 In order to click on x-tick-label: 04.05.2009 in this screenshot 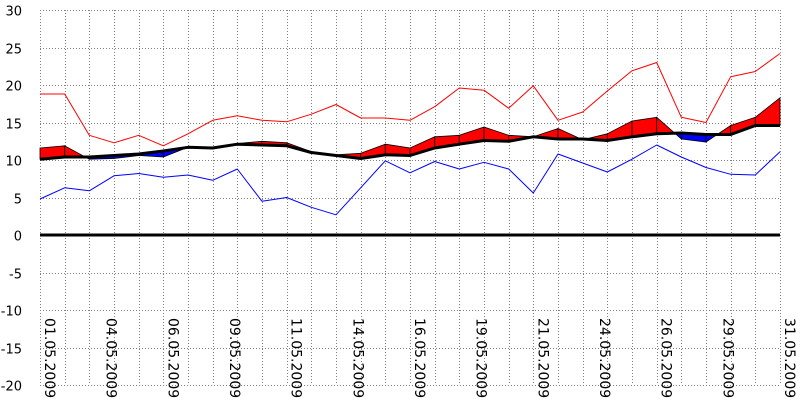, I will do `click(111, 358)`.